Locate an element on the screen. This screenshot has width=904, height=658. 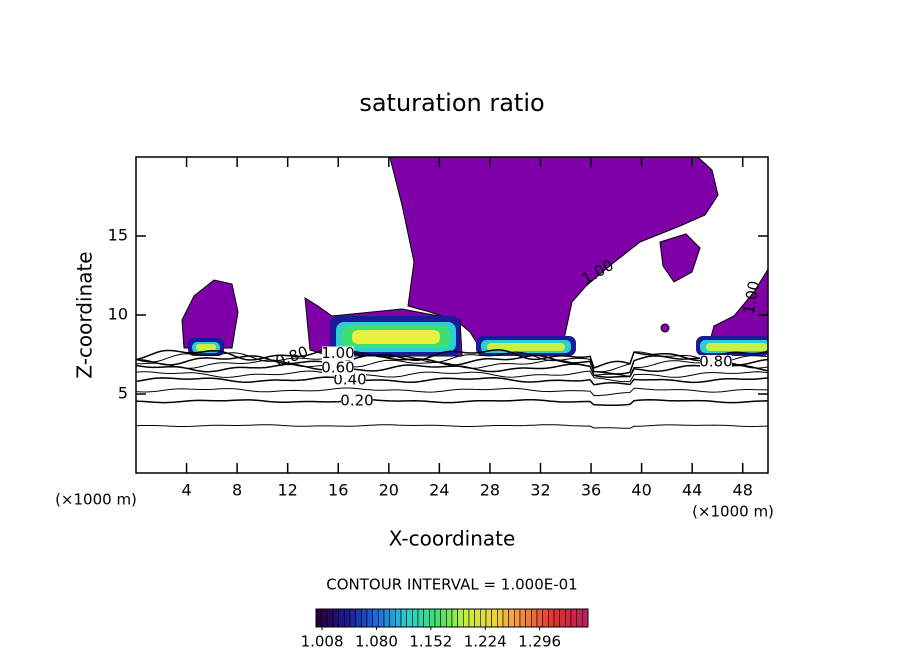
x-tick-label: 8 is located at coordinates (237, 490).